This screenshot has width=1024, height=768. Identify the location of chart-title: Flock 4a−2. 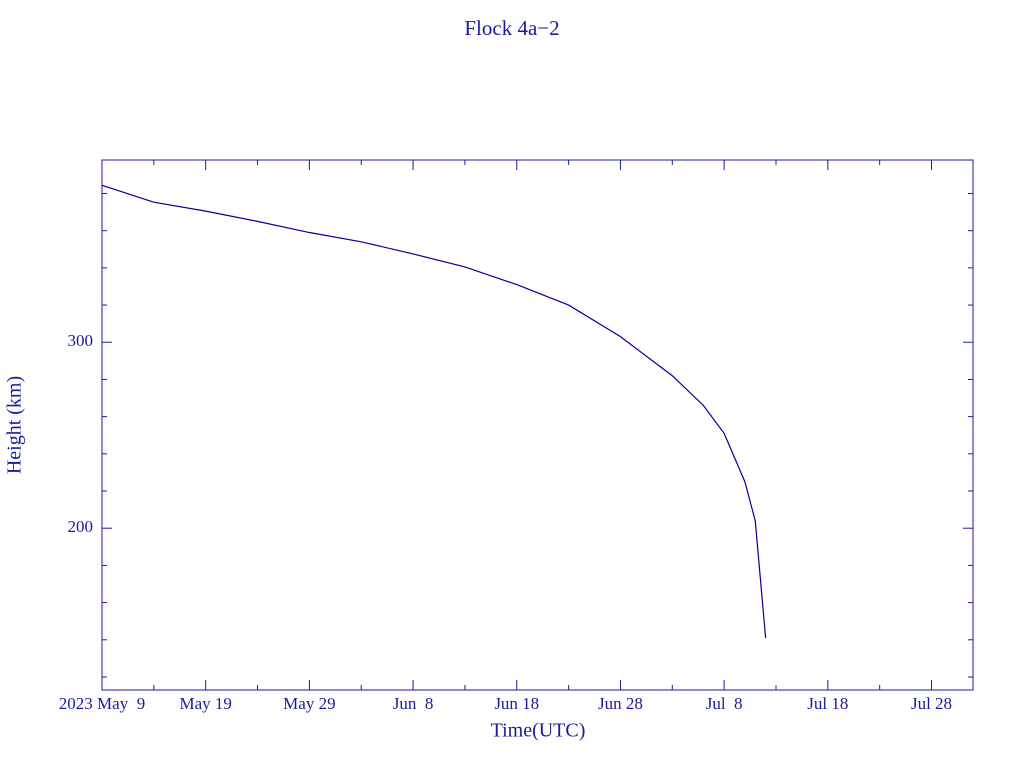
(511, 28).